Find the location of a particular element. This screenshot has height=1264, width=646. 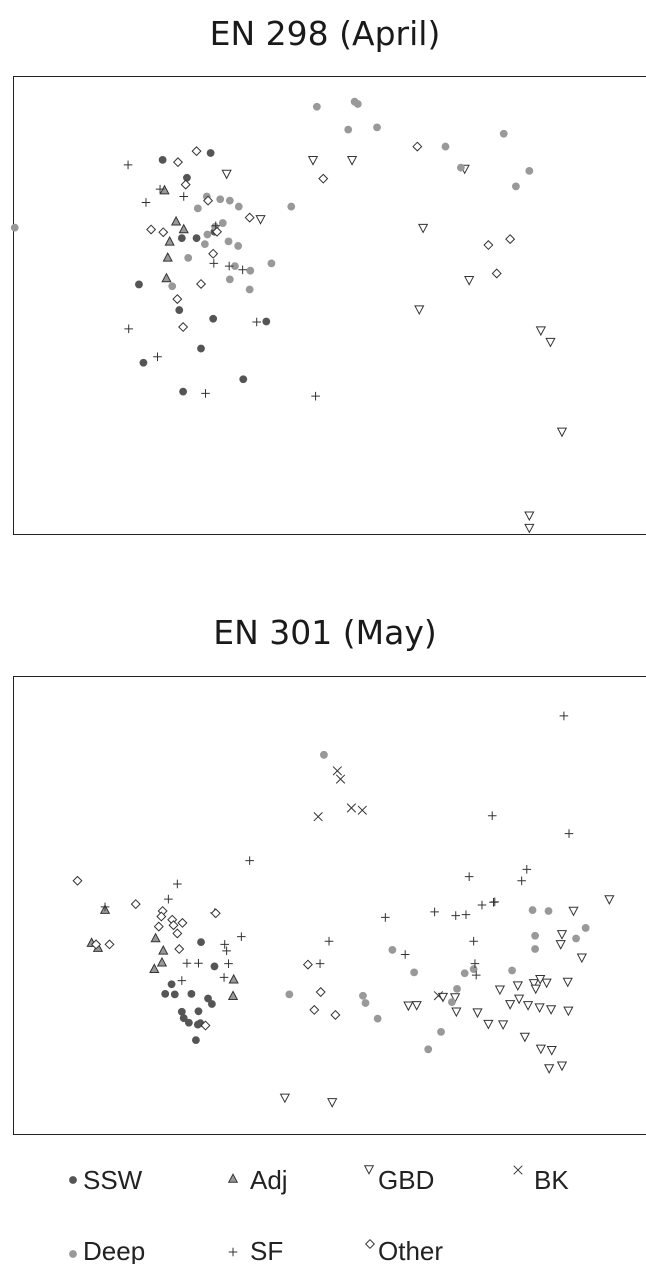

point-bk is located at coordinates (340, 779).